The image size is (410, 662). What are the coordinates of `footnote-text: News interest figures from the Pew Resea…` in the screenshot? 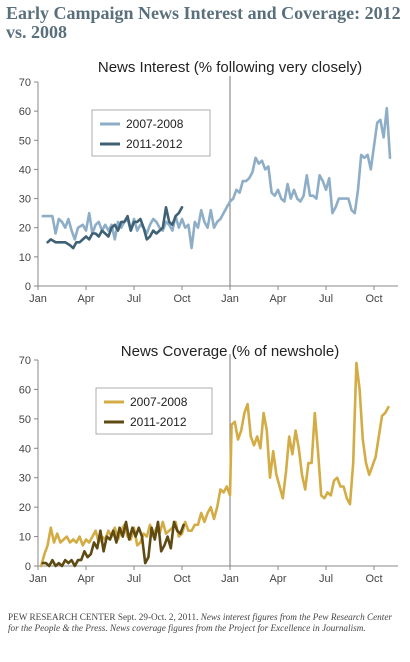 It's located at (200, 622).